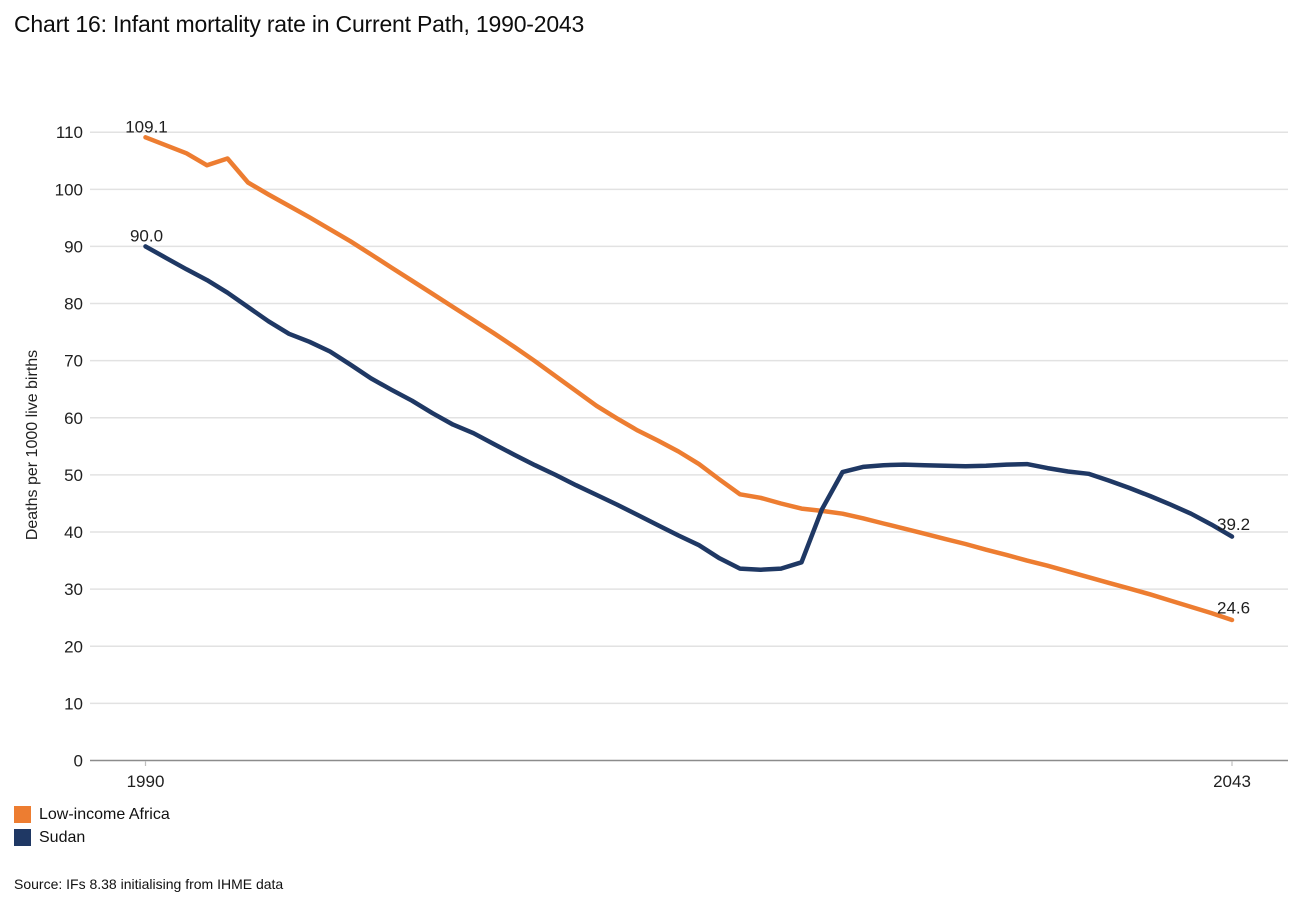  What do you see at coordinates (1233, 607) in the screenshot?
I see `series-end-value-label: 24.6` at bounding box center [1233, 607].